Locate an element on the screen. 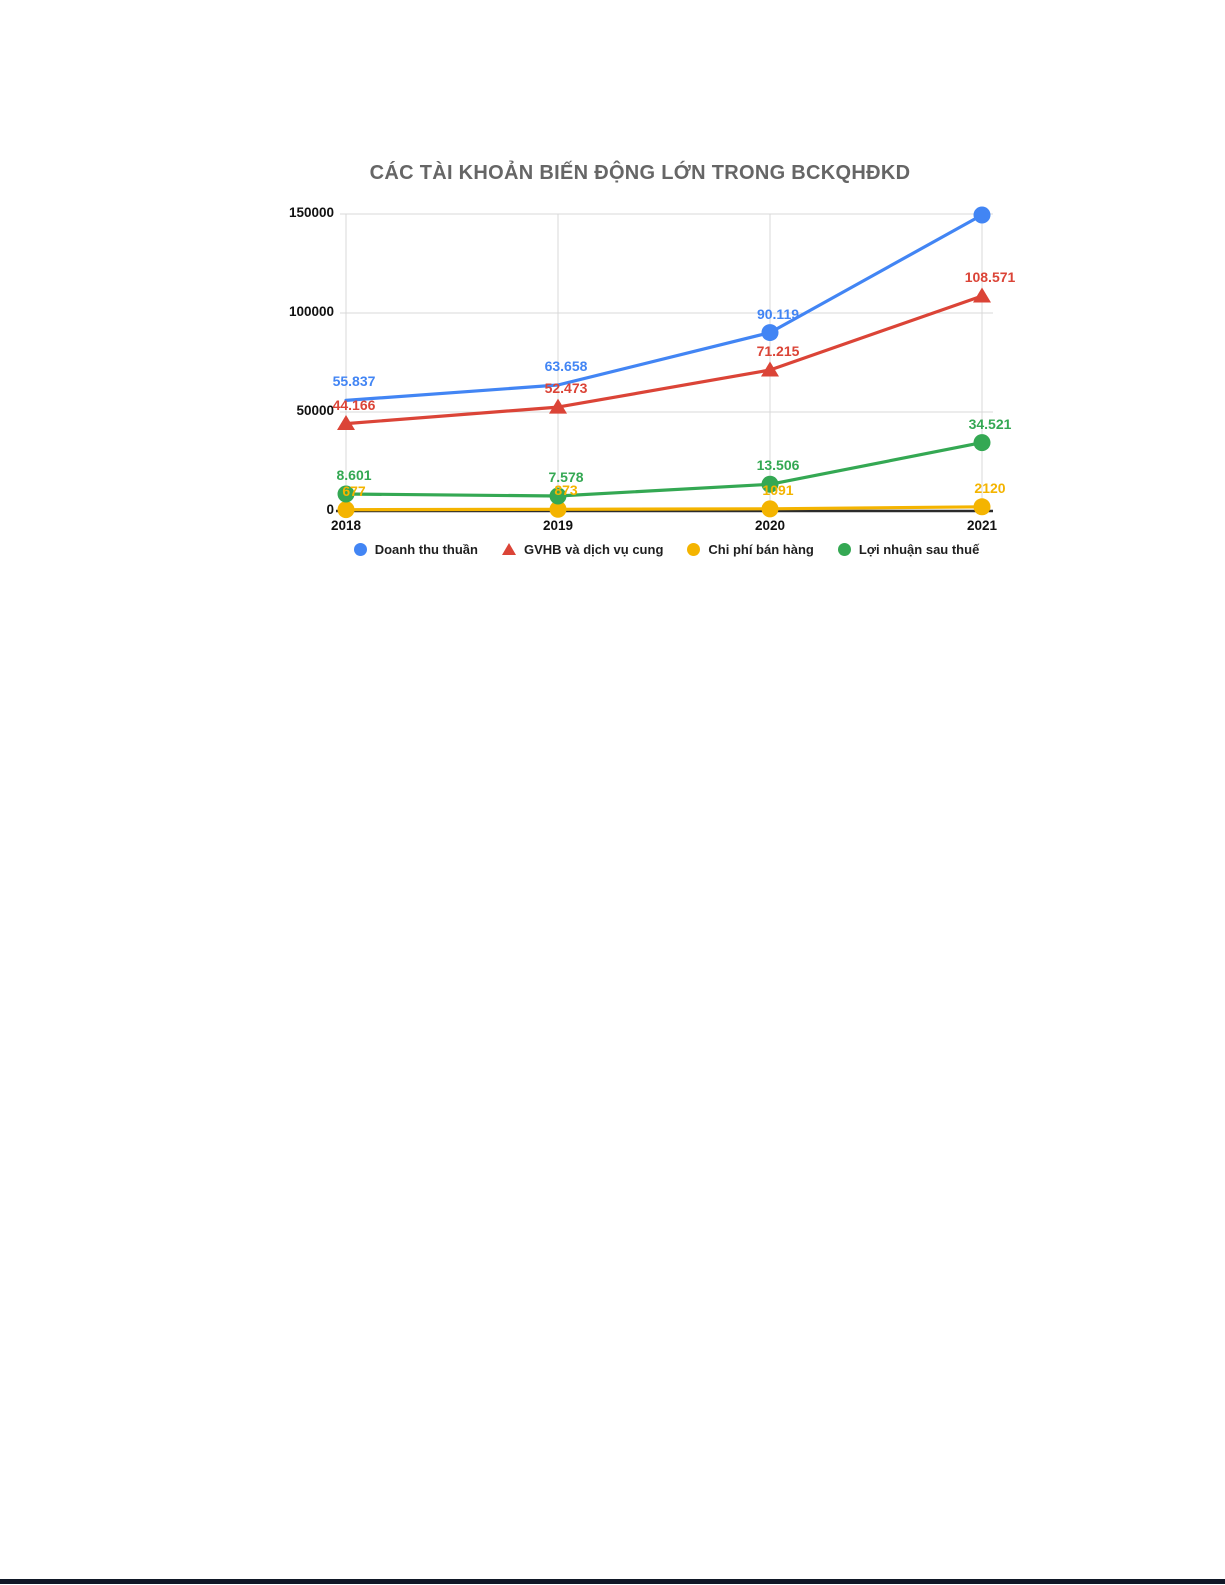 Image resolution: width=1225 pixels, height=1585 pixels. x-tick-label: 2021 is located at coordinates (982, 525).